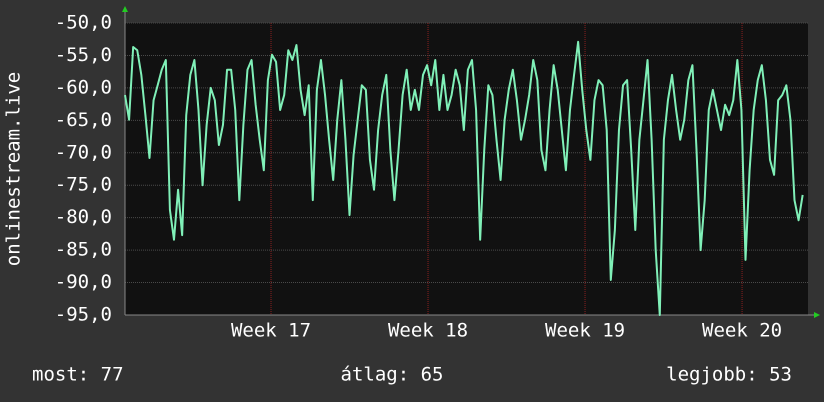  Describe the element at coordinates (83, 315) in the screenshot. I see `y-tick-label: -95,0` at that location.